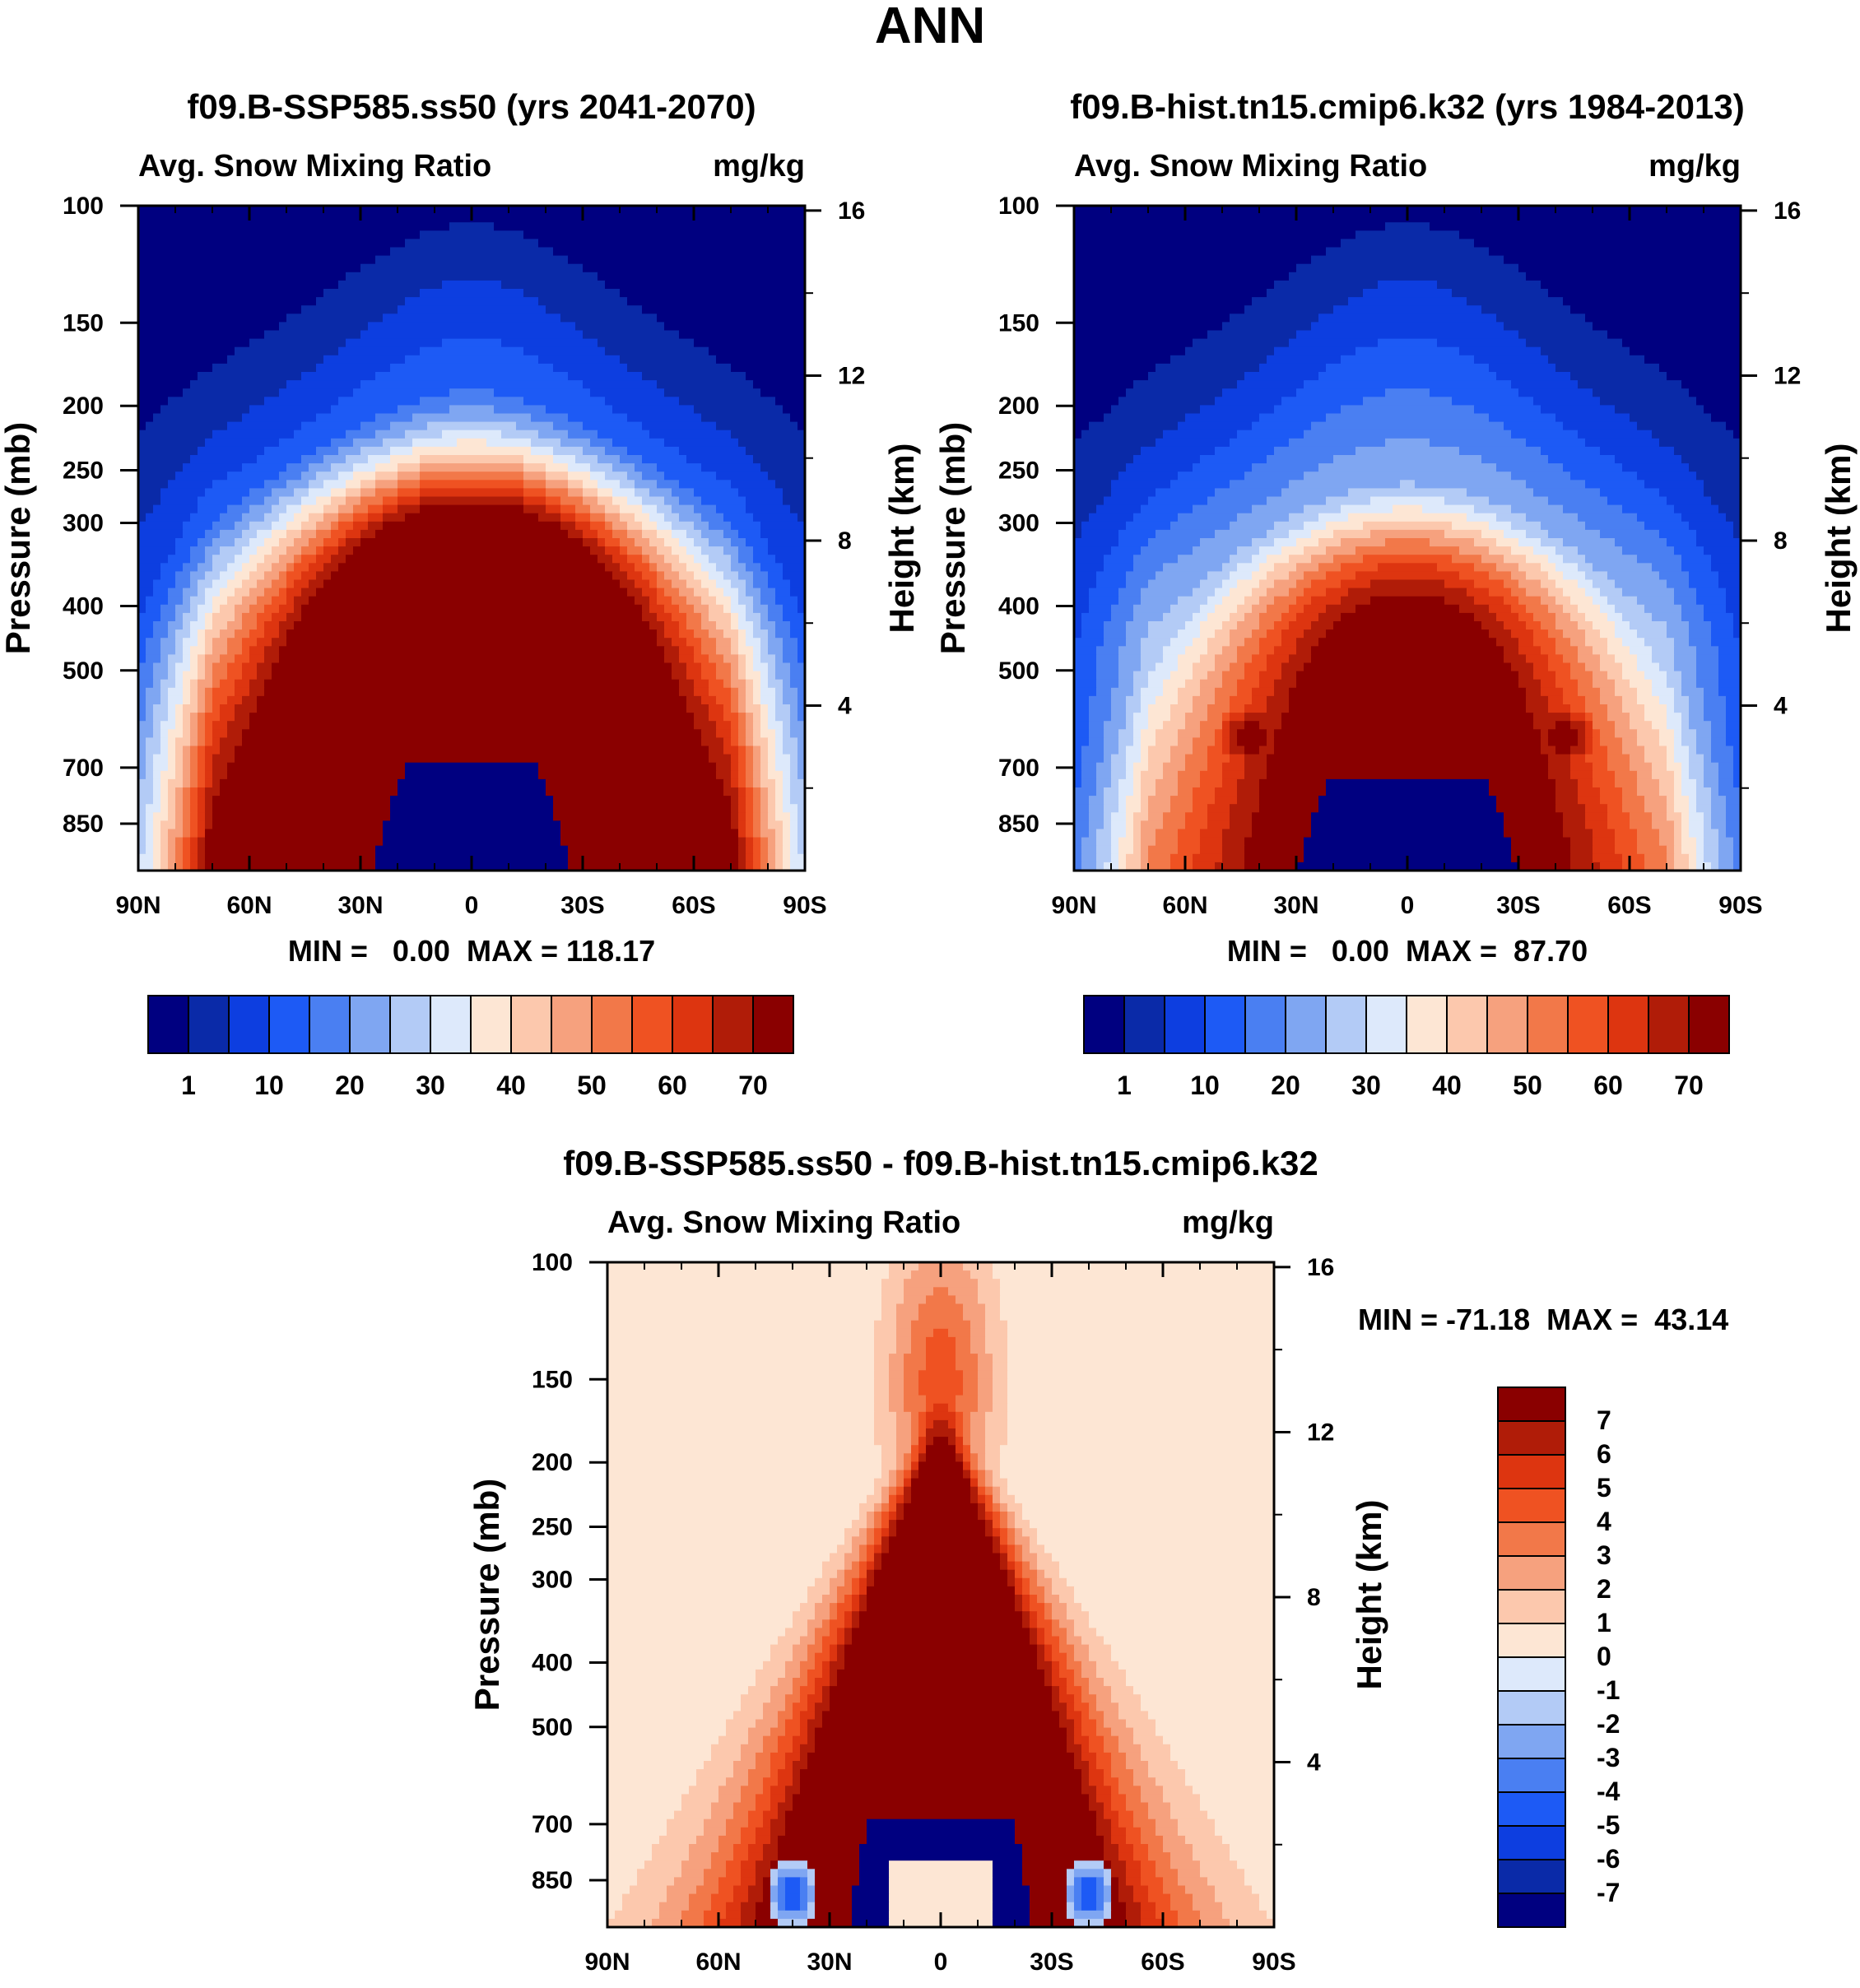 The height and width of the screenshot is (1988, 1860). What do you see at coordinates (1740, 905) in the screenshot?
I see `x-tick-label: 90S` at bounding box center [1740, 905].